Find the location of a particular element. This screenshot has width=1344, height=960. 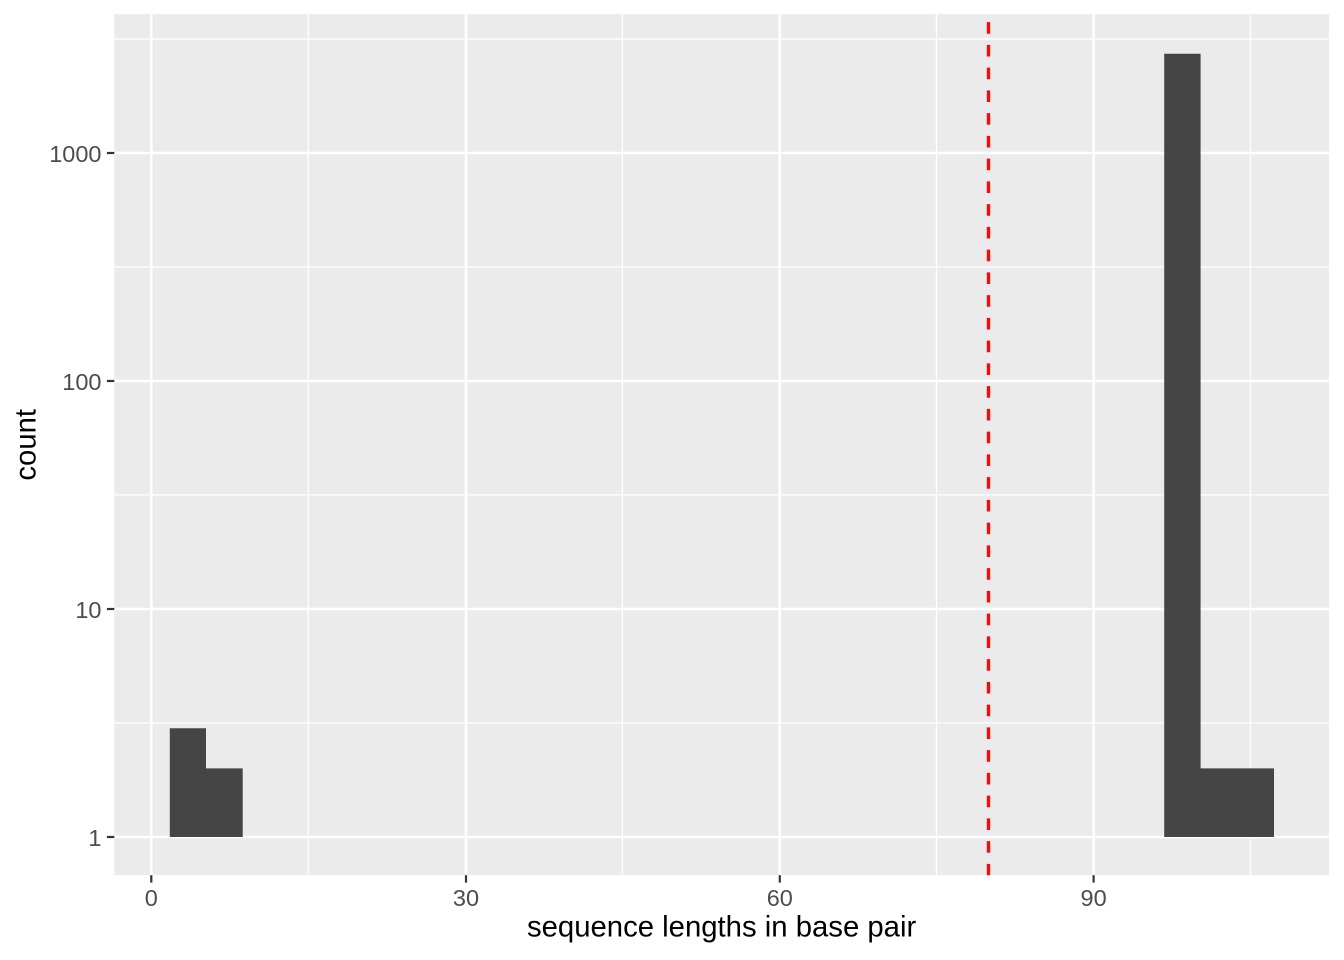

svg-text: 30 is located at coordinates (466, 898).